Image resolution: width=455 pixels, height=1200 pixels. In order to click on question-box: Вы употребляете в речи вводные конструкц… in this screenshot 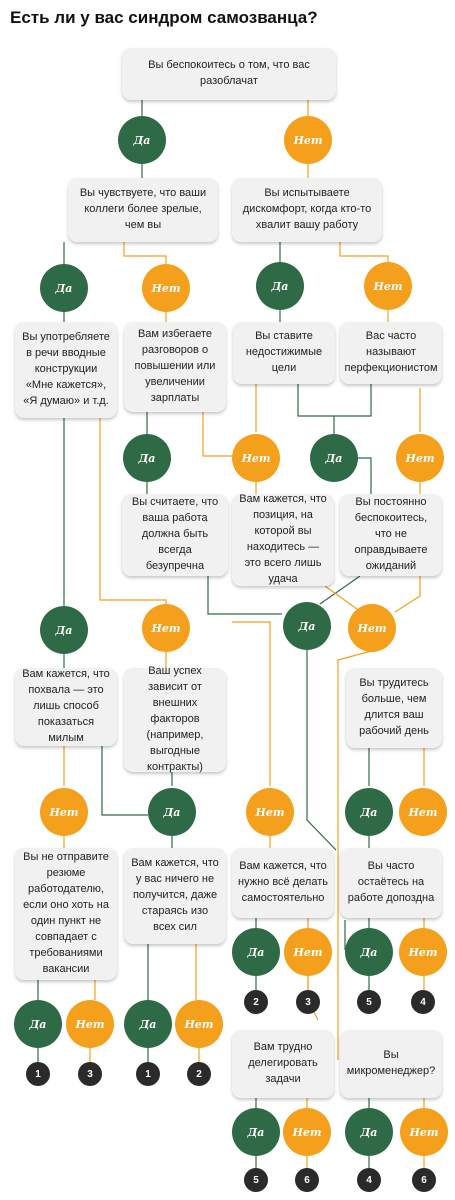, I will do `click(66, 370)`.